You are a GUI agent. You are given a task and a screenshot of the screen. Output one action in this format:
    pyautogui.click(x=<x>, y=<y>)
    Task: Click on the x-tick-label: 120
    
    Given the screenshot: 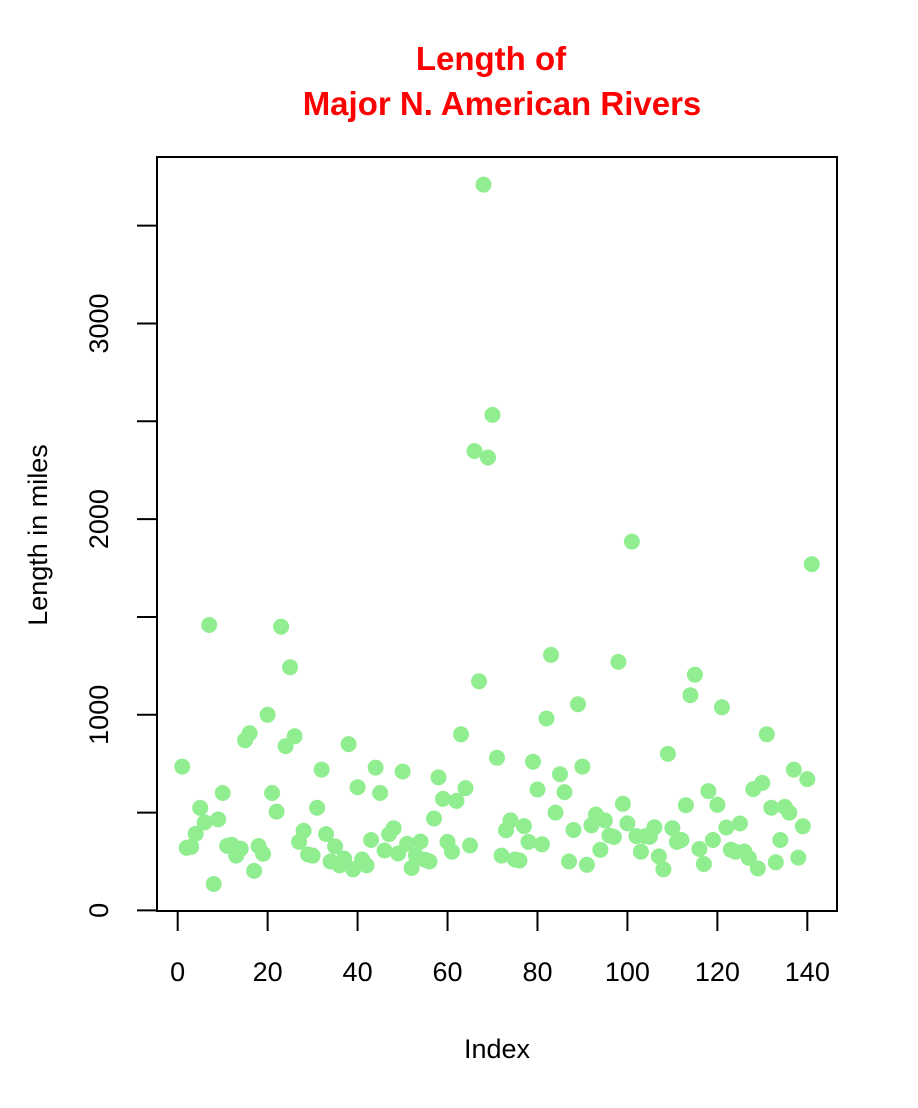 What is the action you would take?
    pyautogui.click(x=717, y=972)
    